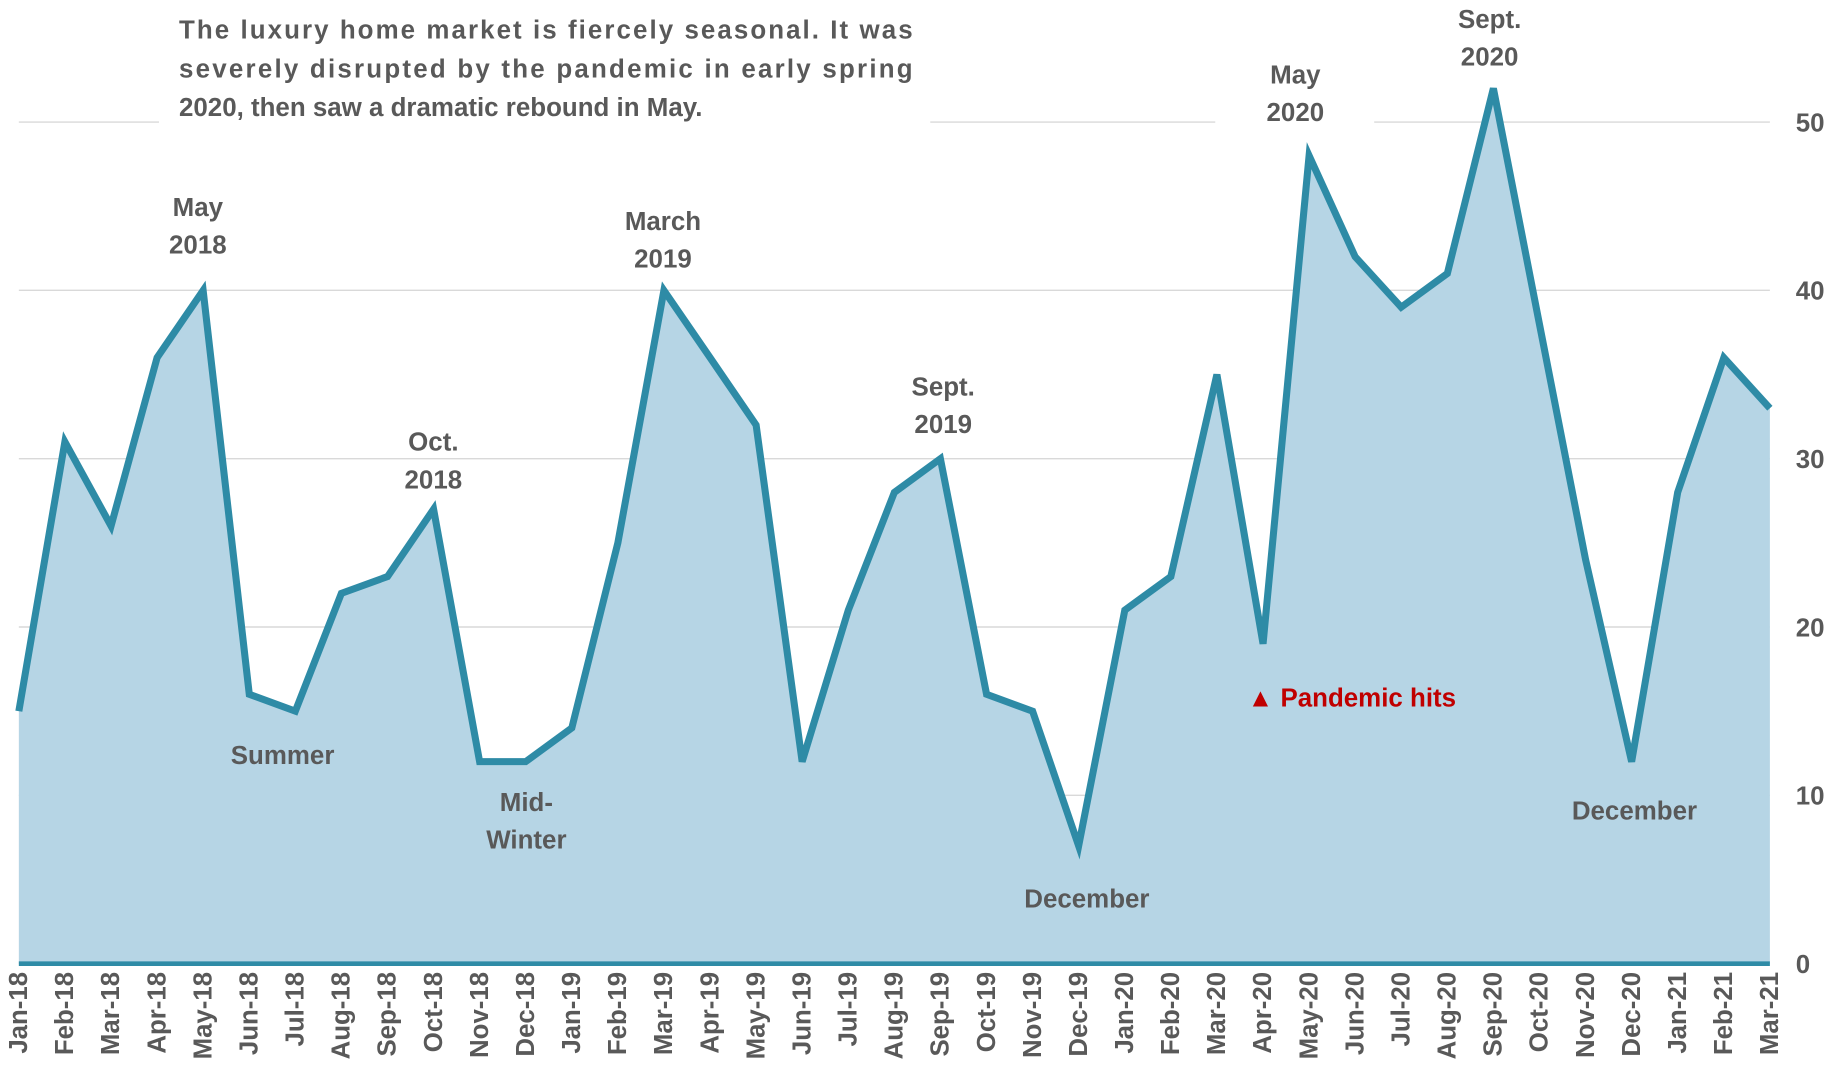  I want to click on x-tick-label: Oct-20, so click(1540, 1012).